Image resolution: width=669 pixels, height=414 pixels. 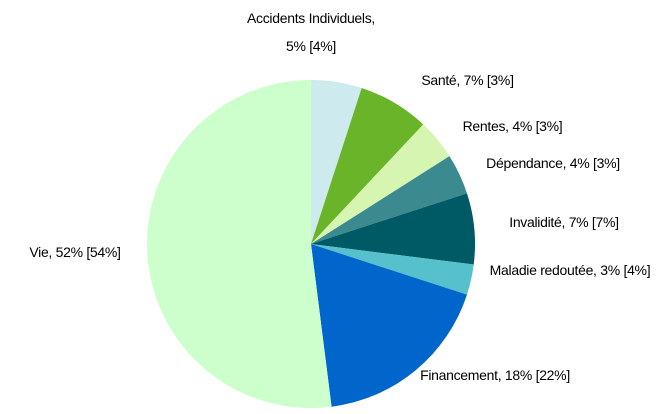 What do you see at coordinates (311, 18) in the screenshot?
I see `category-name: Accidents Individuels,` at bounding box center [311, 18].